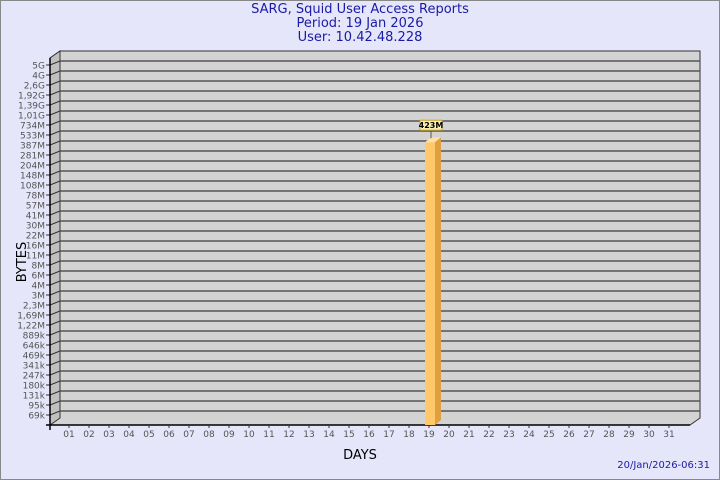  What do you see at coordinates (32, 187) in the screenshot?
I see `y-tick-label: 108M` at bounding box center [32, 187].